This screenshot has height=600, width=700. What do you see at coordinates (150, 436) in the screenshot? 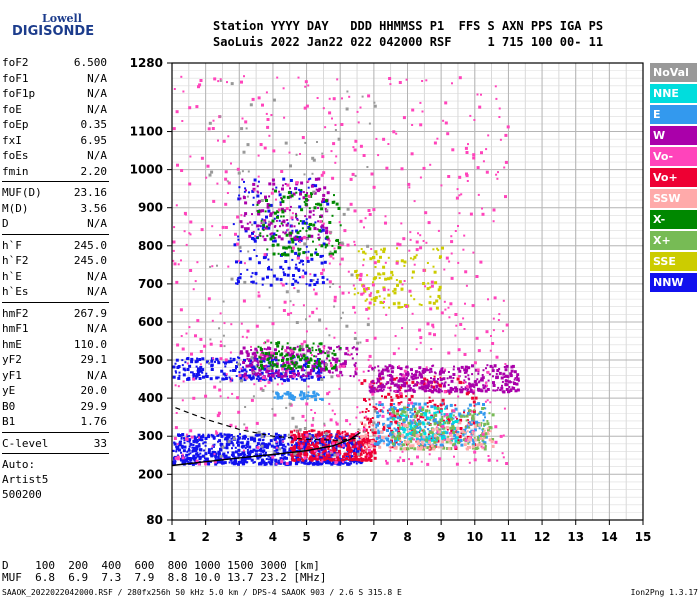
I see `y-tick-label: 300` at bounding box center [150, 436].